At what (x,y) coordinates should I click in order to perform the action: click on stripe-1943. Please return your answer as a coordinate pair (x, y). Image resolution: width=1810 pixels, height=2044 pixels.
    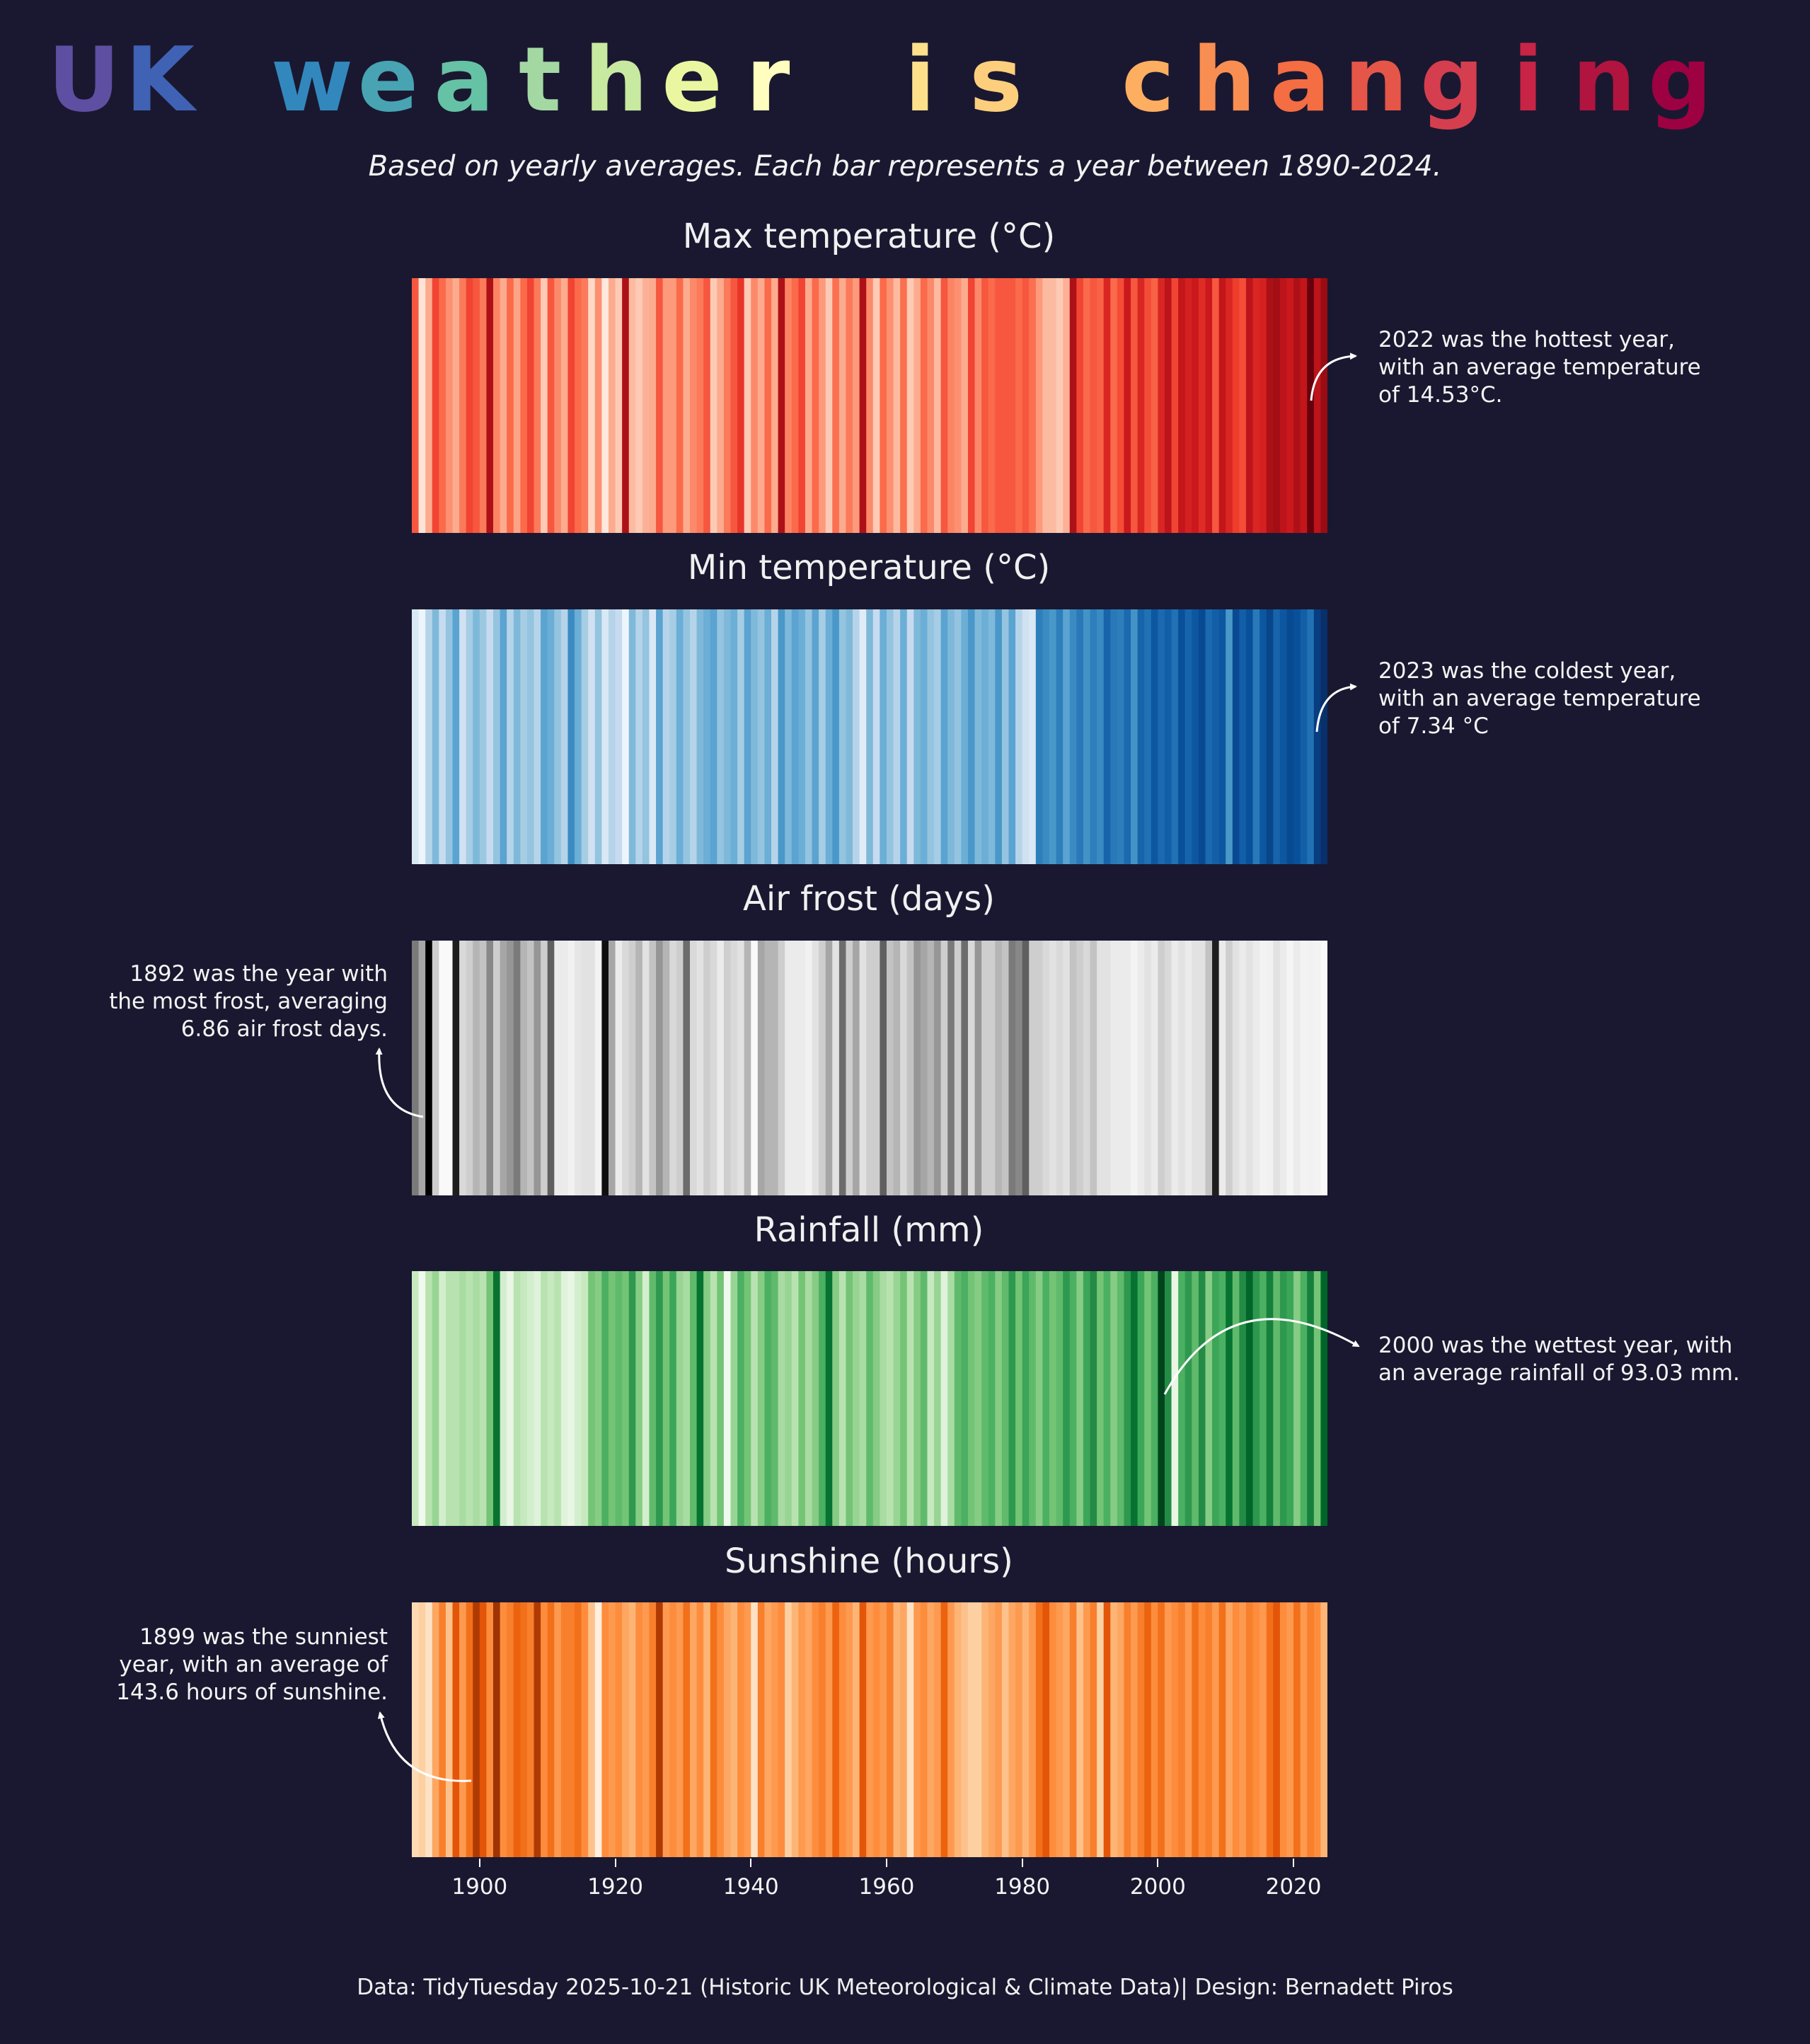
    Looking at the image, I should click on (775, 1398).